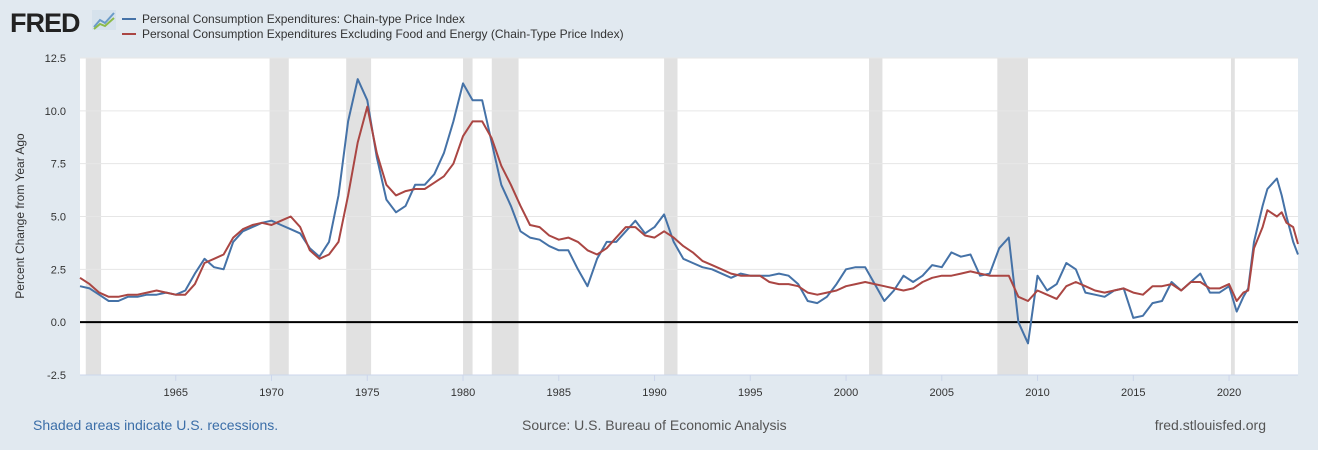 The height and width of the screenshot is (450, 1318). I want to click on line-chart-icon, so click(104, 20).